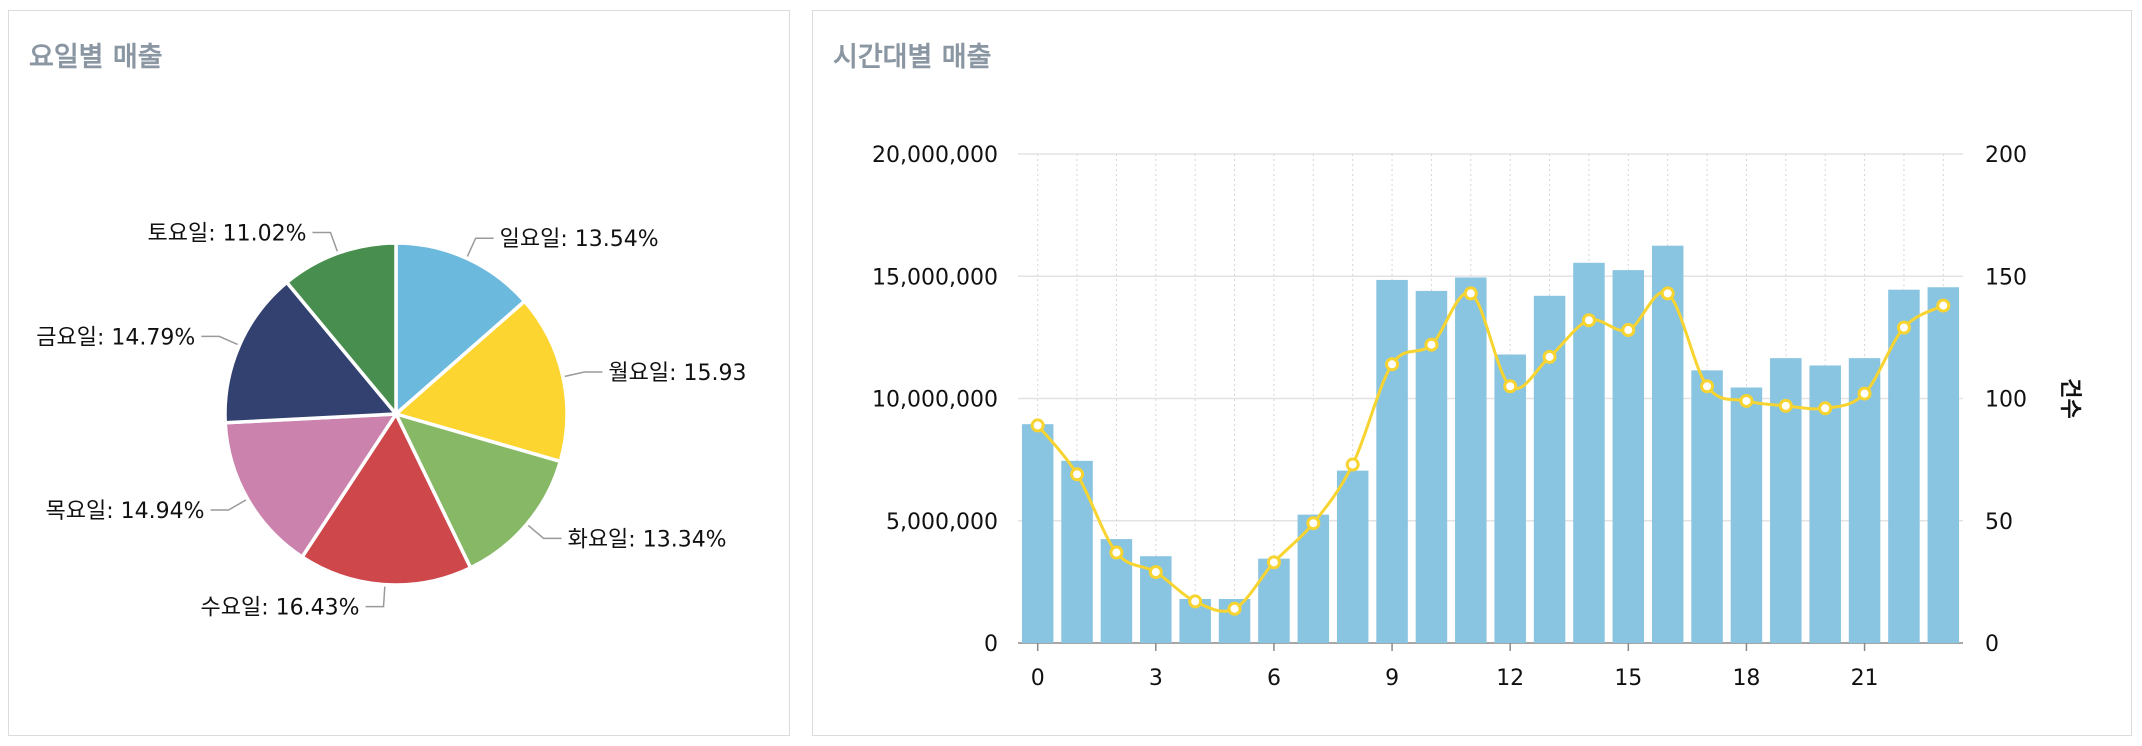  I want to click on y-tick-label: 15,000,000, so click(935, 277).